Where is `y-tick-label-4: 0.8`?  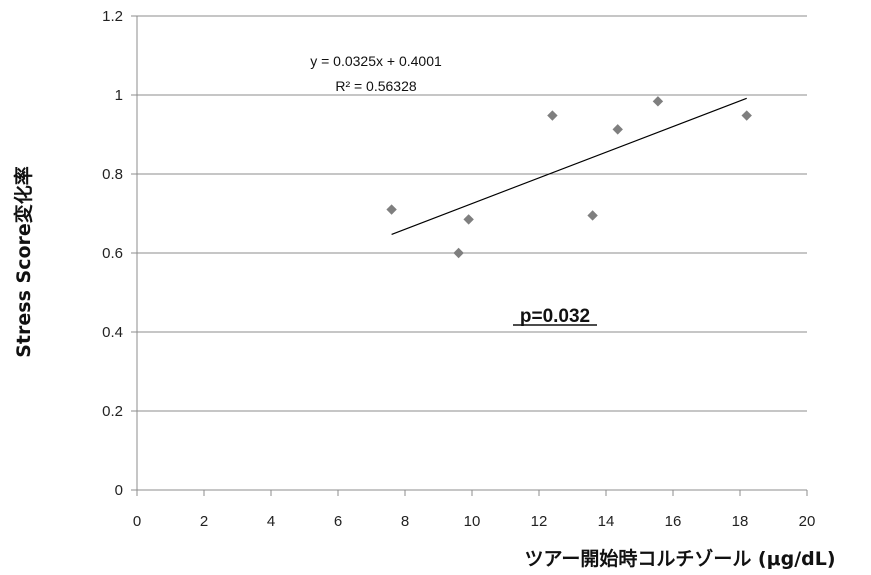 y-tick-label-4: 0.8 is located at coordinates (112, 174).